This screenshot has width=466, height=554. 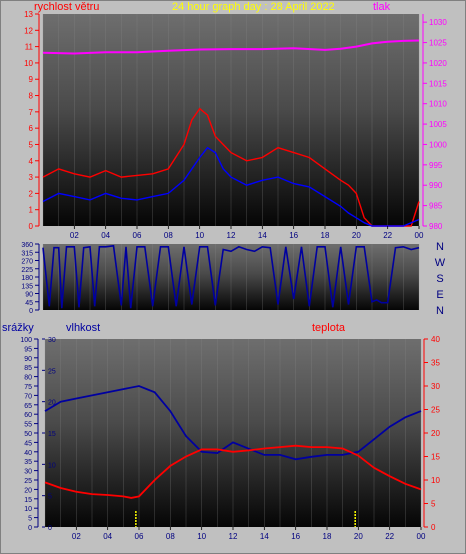 What do you see at coordinates (439, 295) in the screenshot?
I see `compass-label: E` at bounding box center [439, 295].